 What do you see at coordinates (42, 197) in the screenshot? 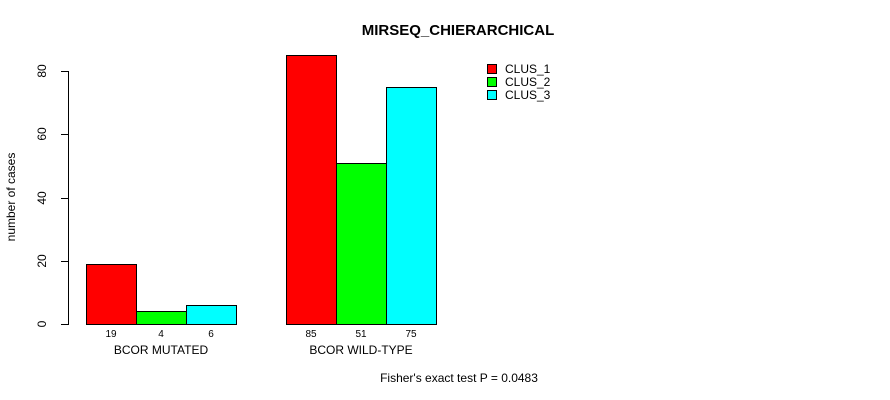
I see `y-tick-label: 40` at bounding box center [42, 197].